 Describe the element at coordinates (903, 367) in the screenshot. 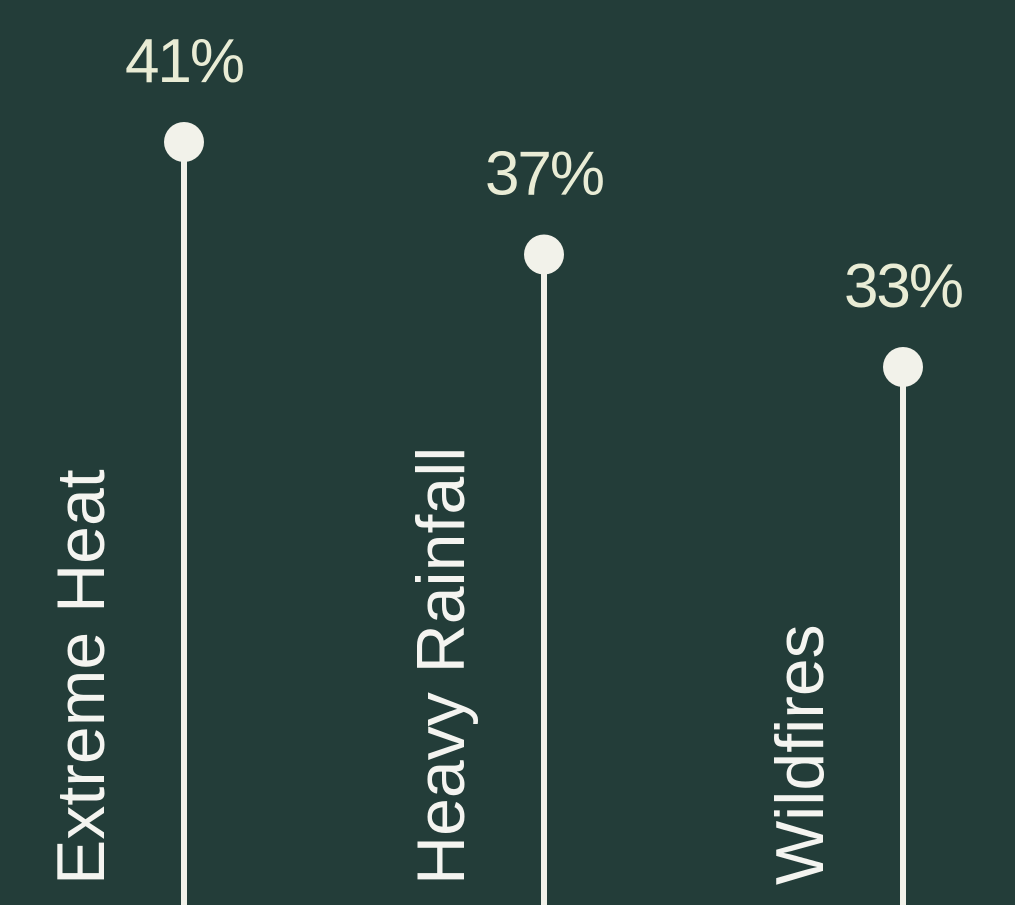

I see `dot-wildfires` at that location.